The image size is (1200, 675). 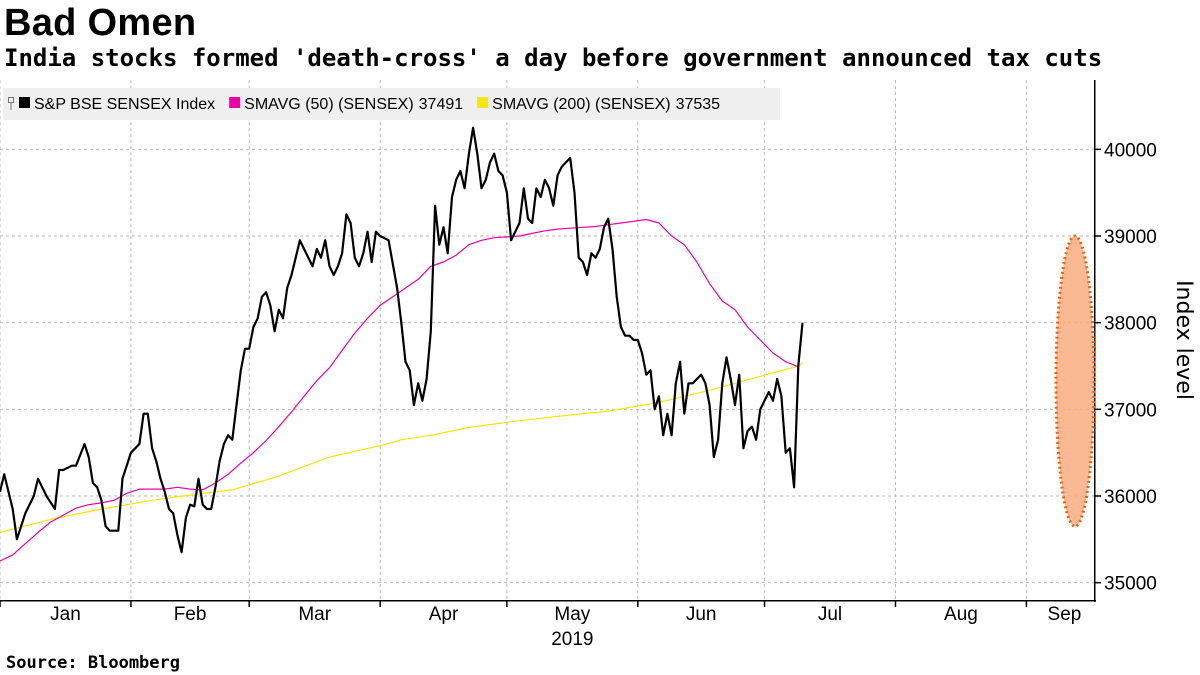 I want to click on x-tick-label-sep: Sep, so click(x=1065, y=614).